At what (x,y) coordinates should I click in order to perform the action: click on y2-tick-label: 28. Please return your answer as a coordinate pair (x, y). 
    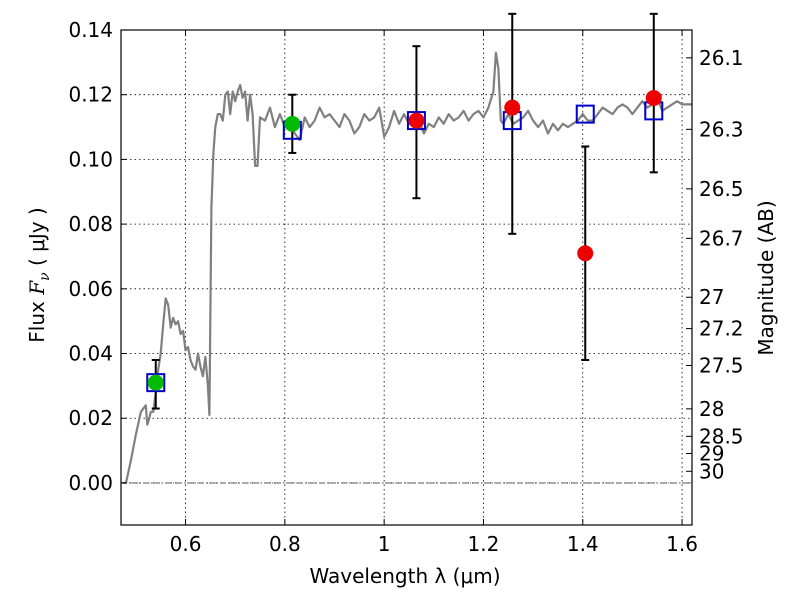
    Looking at the image, I should click on (711, 409).